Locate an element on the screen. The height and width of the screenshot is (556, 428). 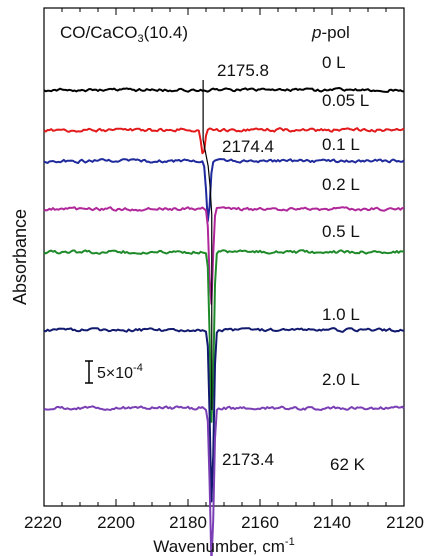
series-label: 0.2 L is located at coordinates (341, 184).